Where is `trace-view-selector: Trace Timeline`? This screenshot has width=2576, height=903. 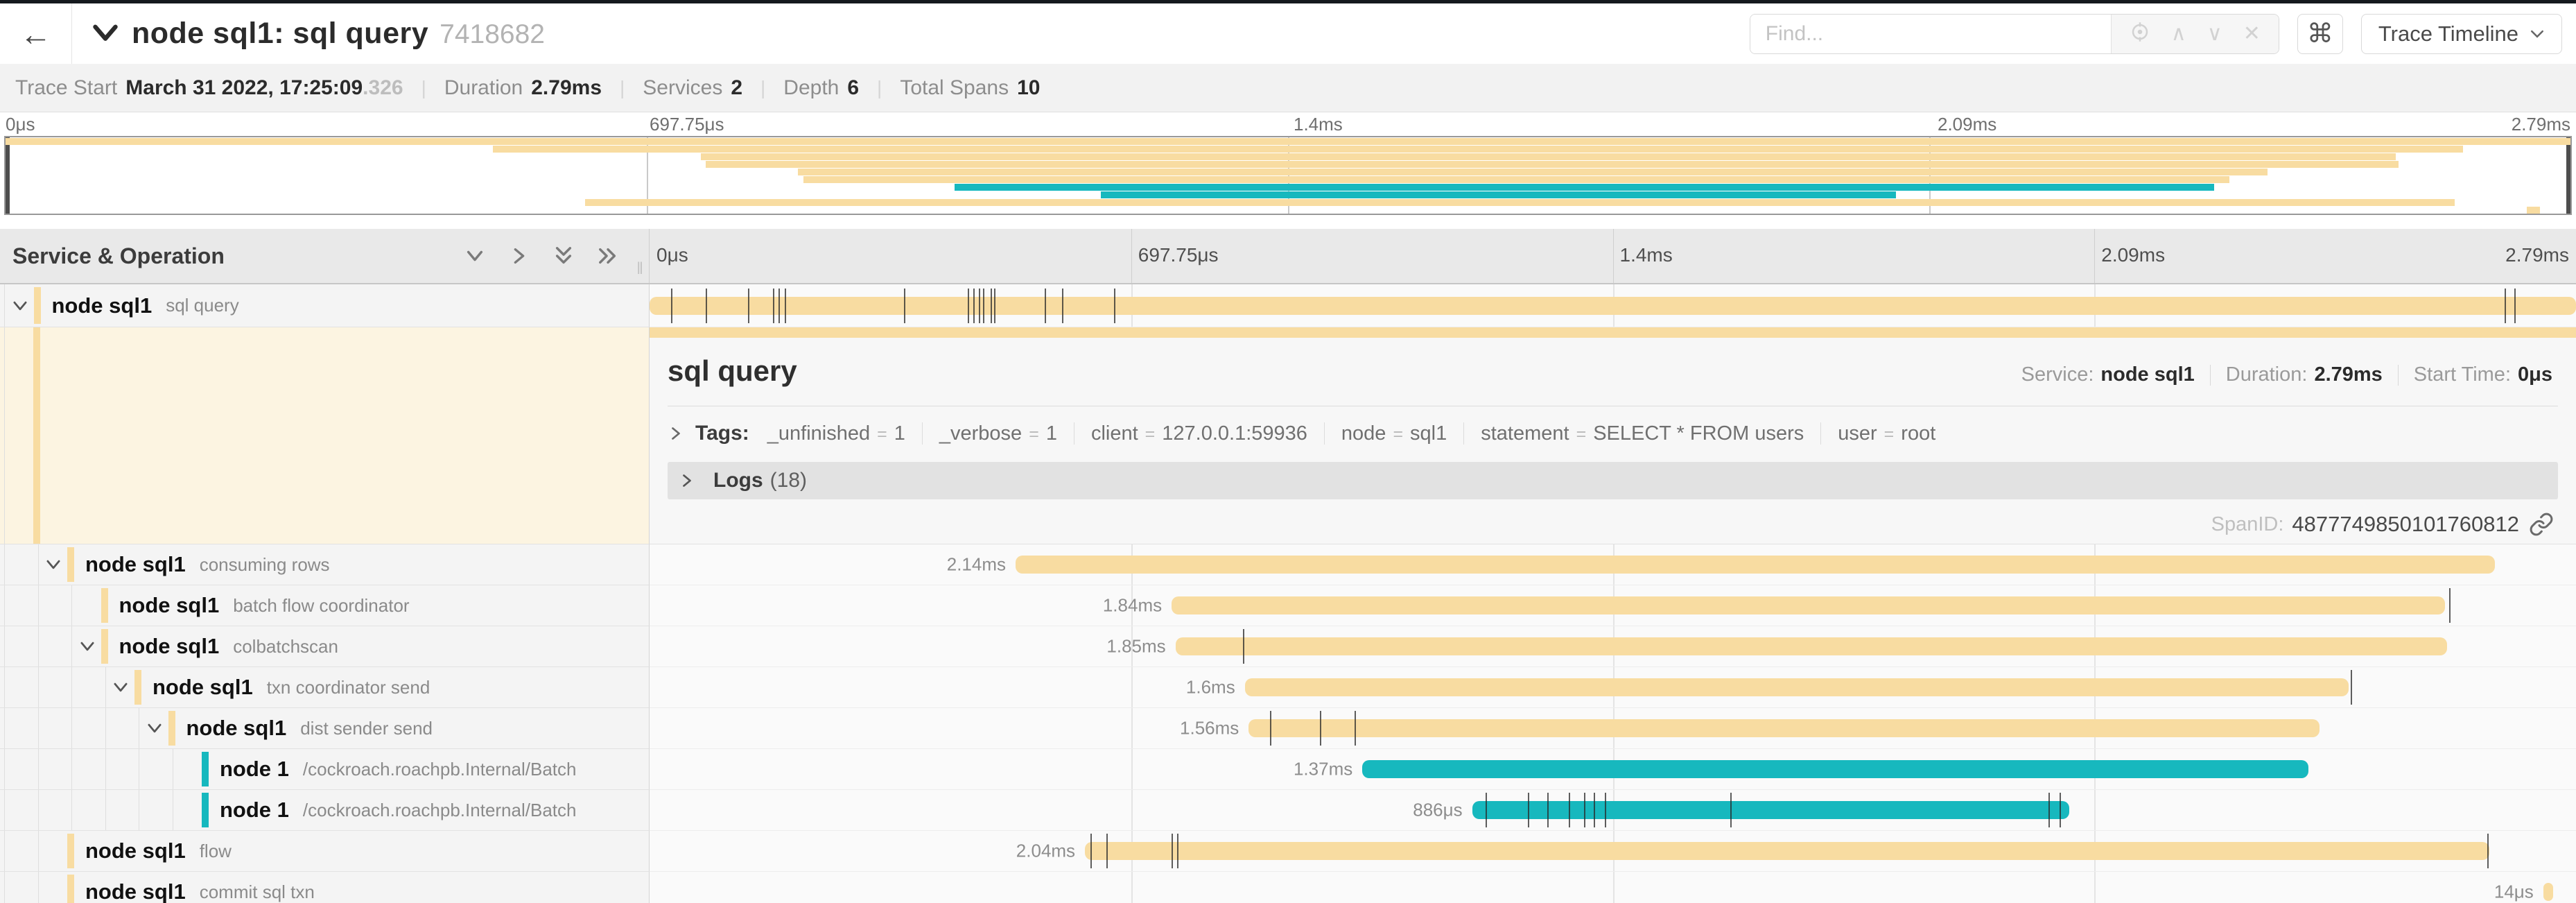 trace-view-selector: Trace Timeline is located at coordinates (2461, 33).